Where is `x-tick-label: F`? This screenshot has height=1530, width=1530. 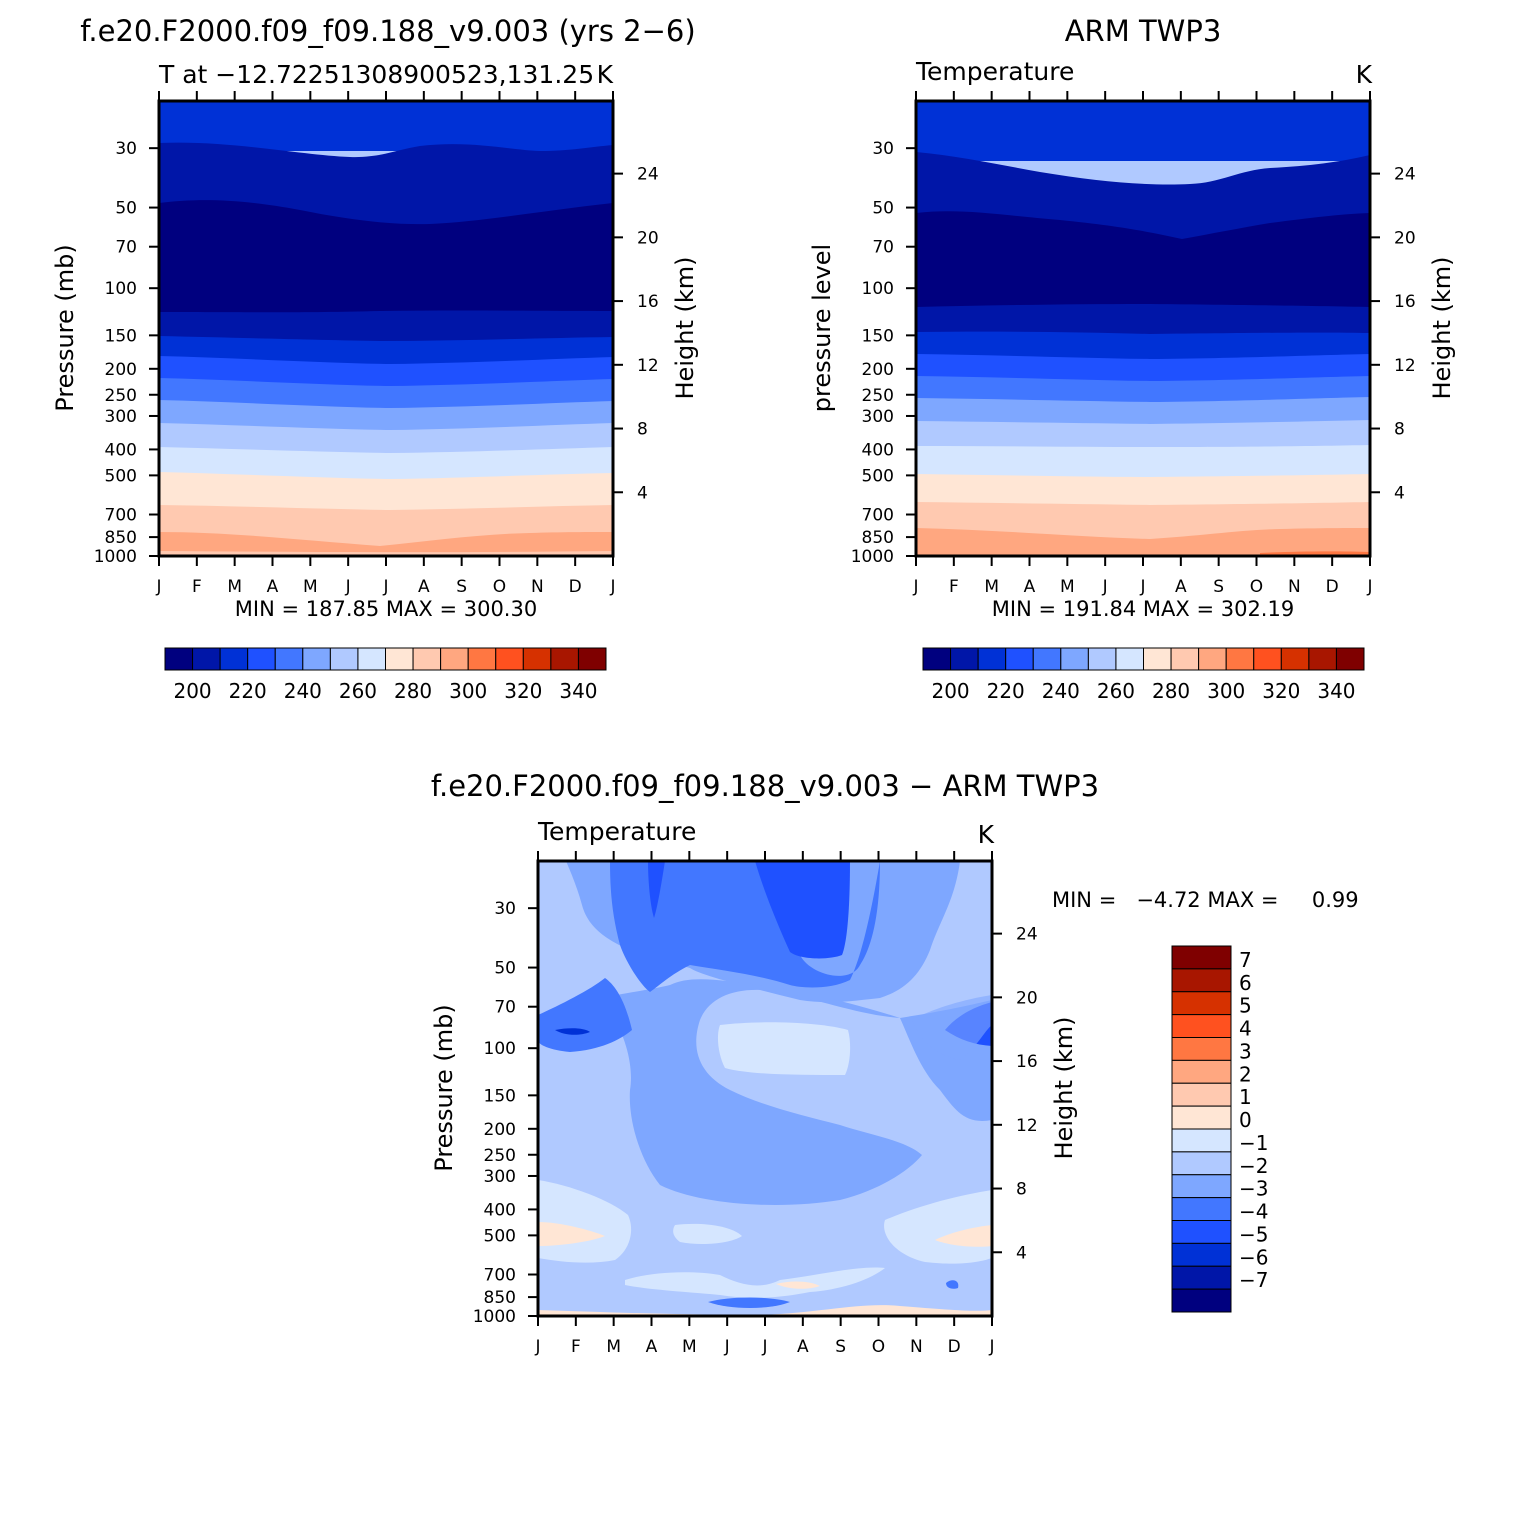
x-tick-label: F is located at coordinates (197, 587).